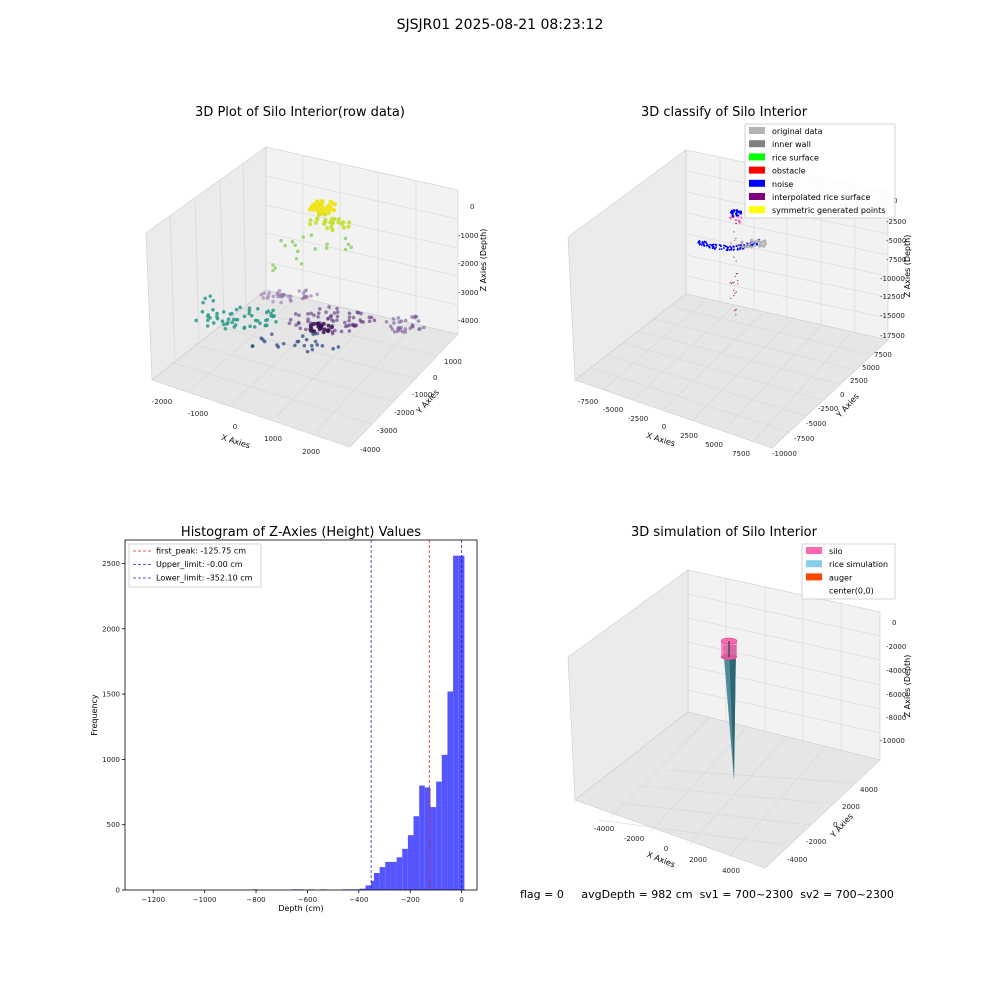 This screenshot has width=1000, height=1000. What do you see at coordinates (307, 900) in the screenshot?
I see `histogram-xtick-label: −600` at bounding box center [307, 900].